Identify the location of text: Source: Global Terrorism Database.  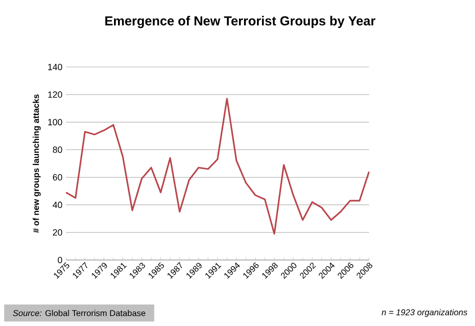
(79, 313).